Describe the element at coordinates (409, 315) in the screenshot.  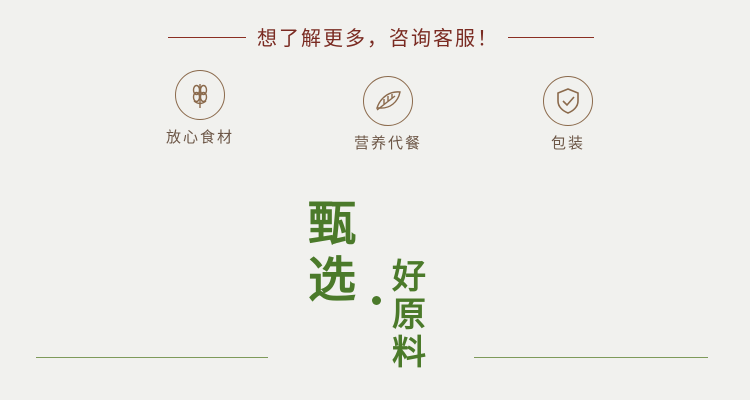
I see `heading-quality-materials: 好原料` at that location.